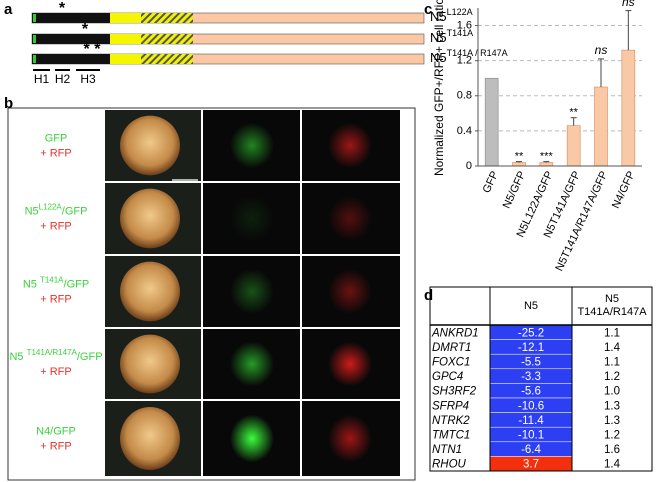  I want to click on n5-value: -3.3, so click(531, 377).